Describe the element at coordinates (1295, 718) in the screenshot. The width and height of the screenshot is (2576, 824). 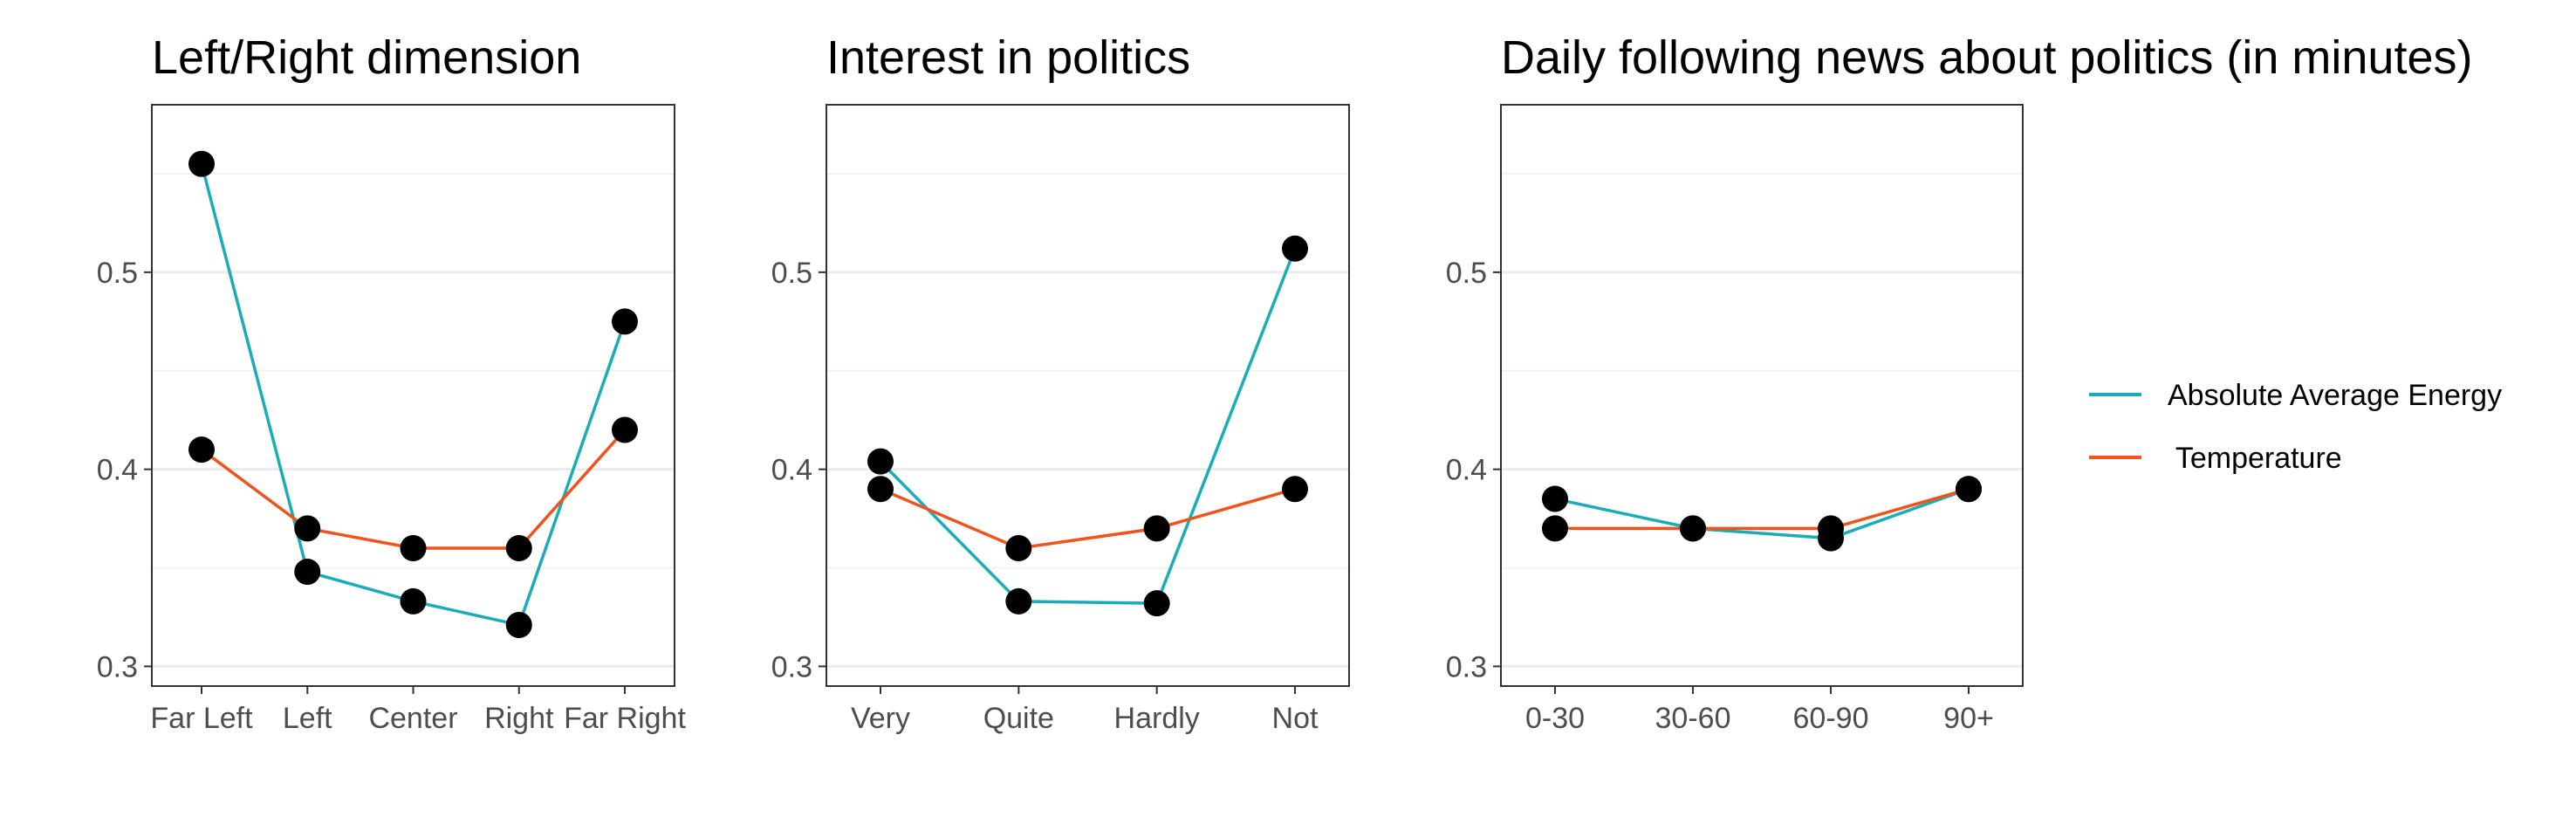
I see `x-tick-label: Not` at that location.